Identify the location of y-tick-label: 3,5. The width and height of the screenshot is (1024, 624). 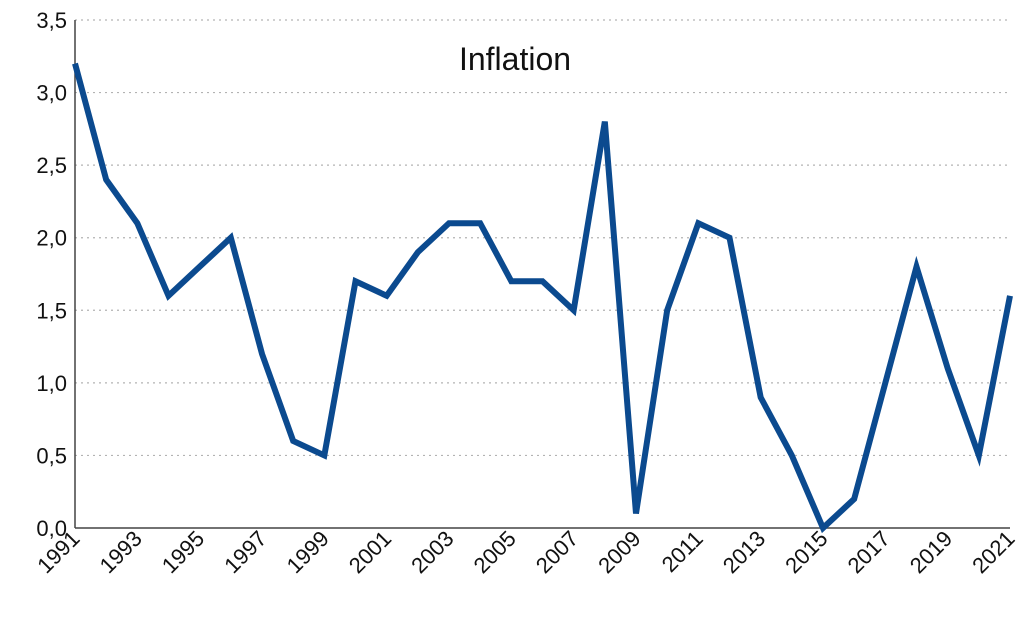
(51, 20).